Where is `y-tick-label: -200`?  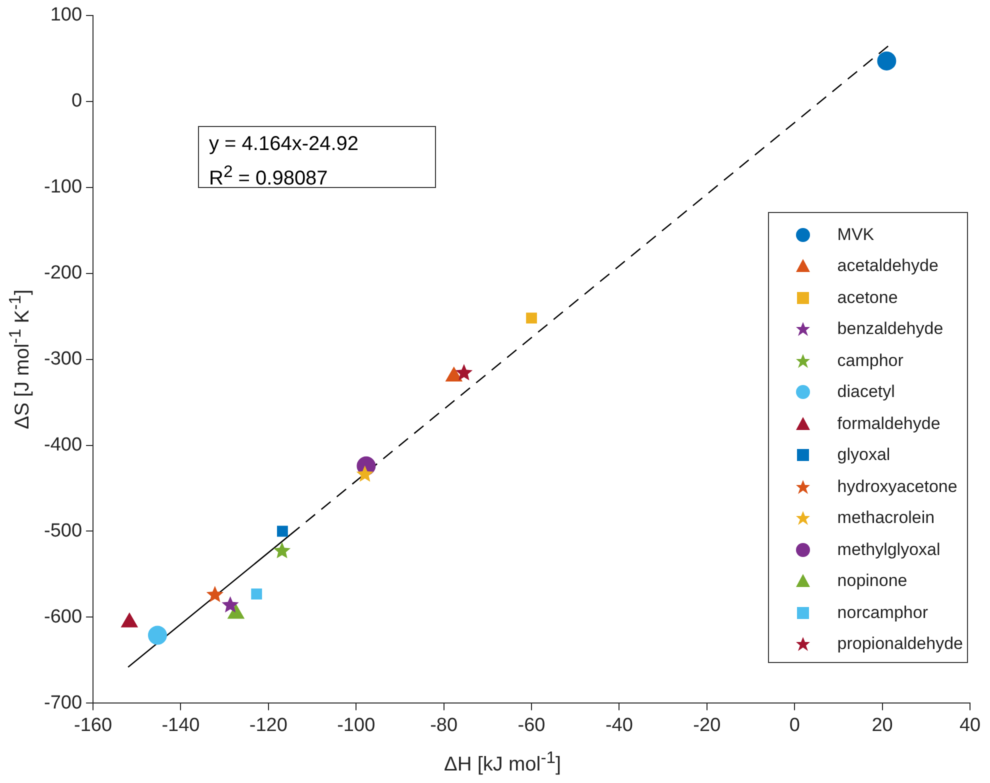 y-tick-label: -200 is located at coordinates (63, 273).